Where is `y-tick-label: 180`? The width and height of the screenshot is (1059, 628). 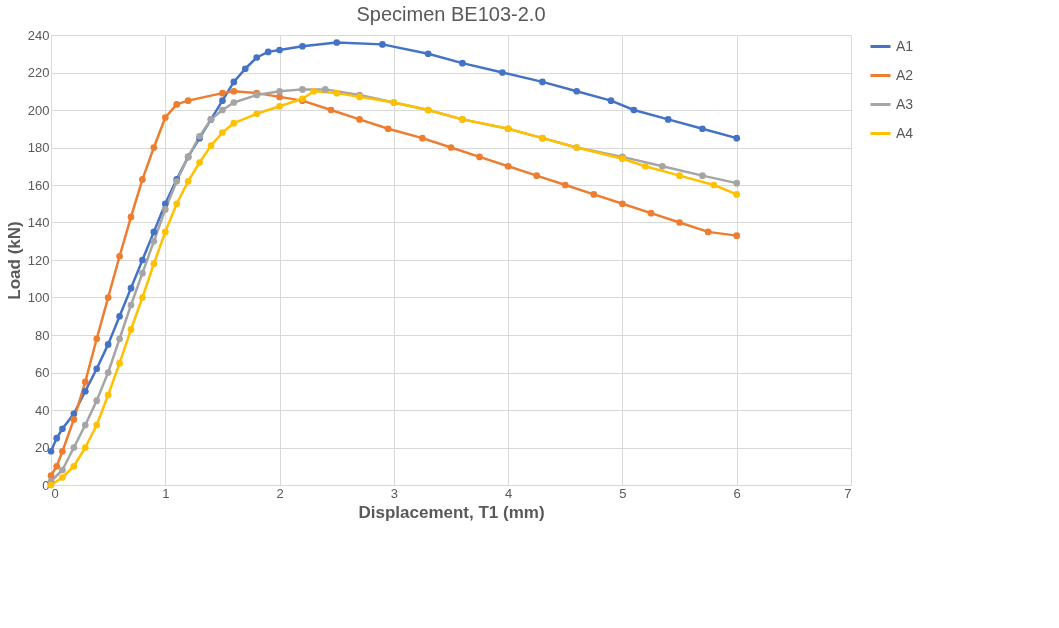
y-tick-label: 180 is located at coordinates (38, 147).